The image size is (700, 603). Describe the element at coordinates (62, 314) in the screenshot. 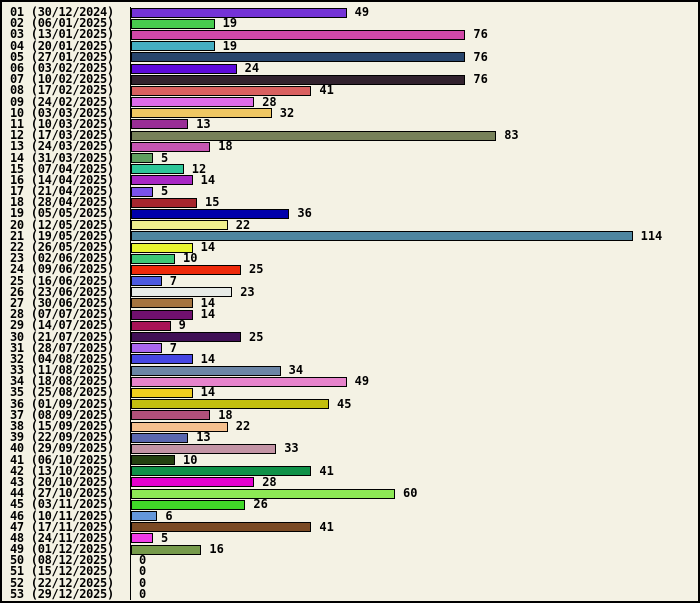

I see `row-label: 28 (07/07/2025)` at that location.